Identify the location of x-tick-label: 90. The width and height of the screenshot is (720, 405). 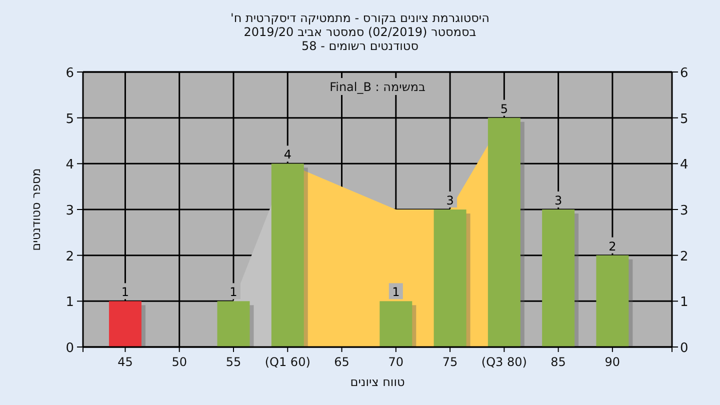
(612, 362).